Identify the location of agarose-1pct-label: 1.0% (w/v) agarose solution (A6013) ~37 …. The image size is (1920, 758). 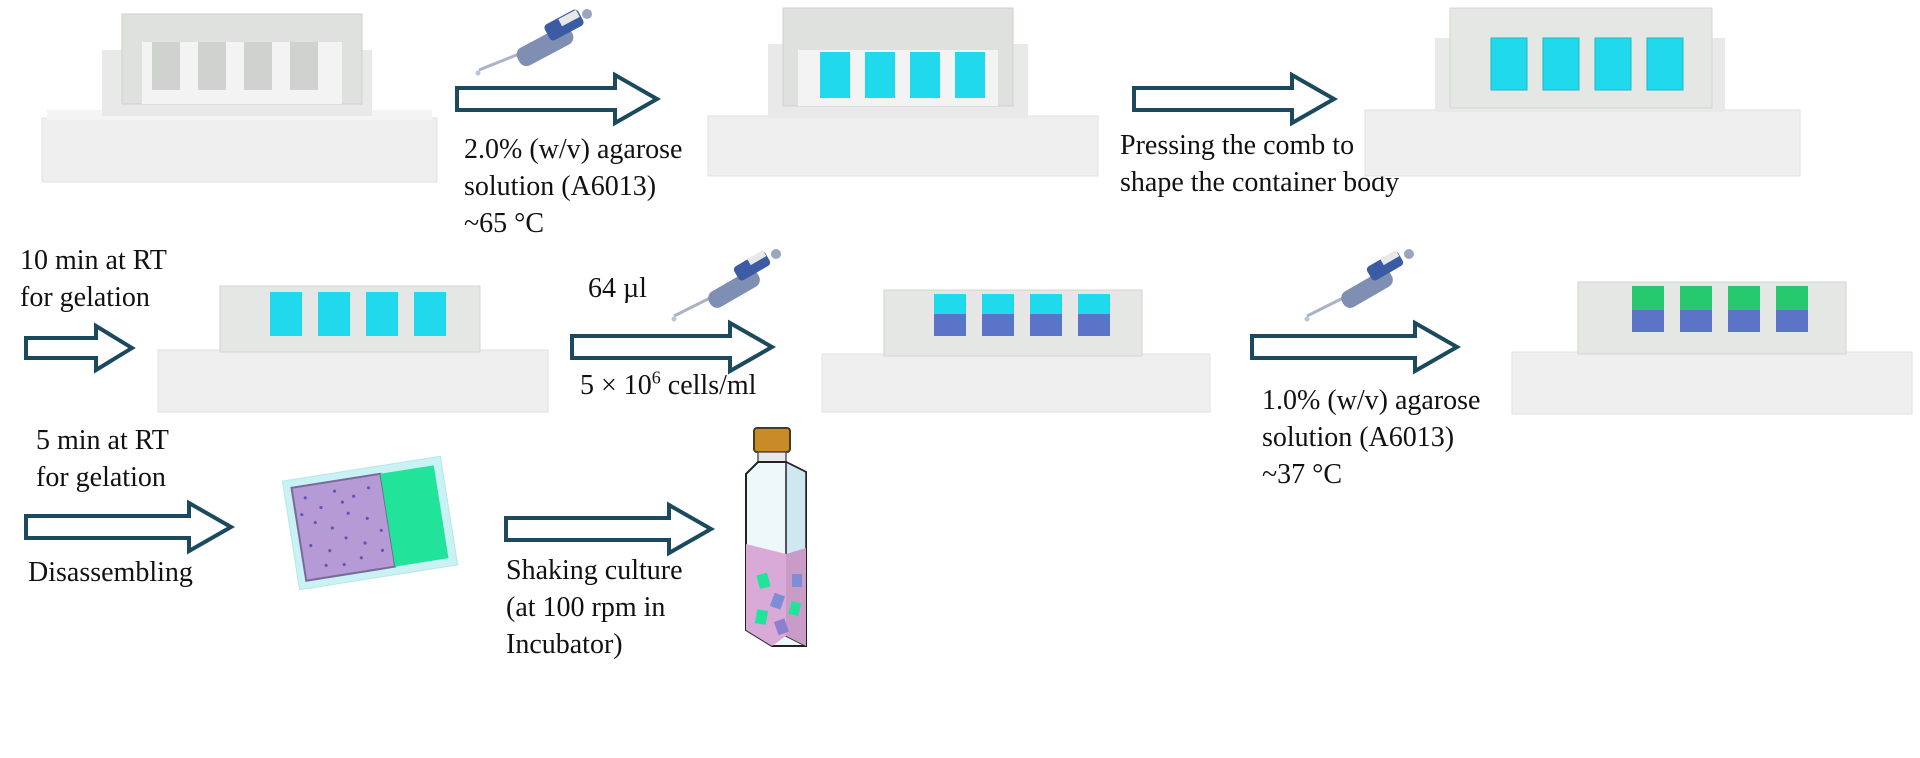
(1371, 437).